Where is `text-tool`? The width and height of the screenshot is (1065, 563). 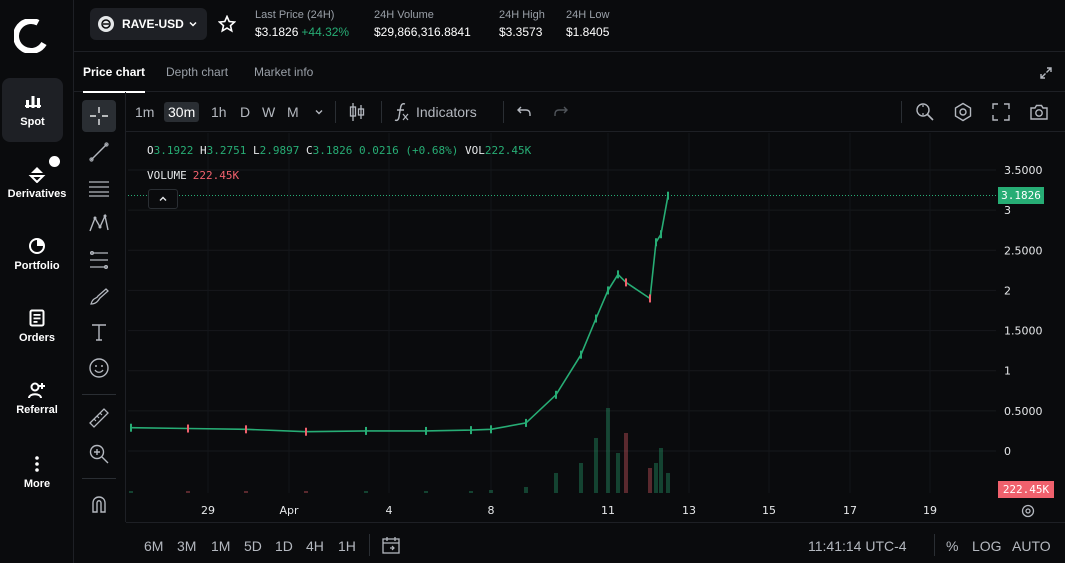
text-tool is located at coordinates (99, 332).